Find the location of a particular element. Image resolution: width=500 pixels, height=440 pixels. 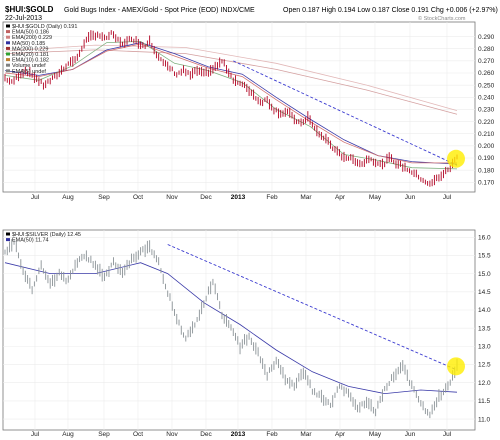

header-date: 22-Jul-2013 is located at coordinates (23, 18).